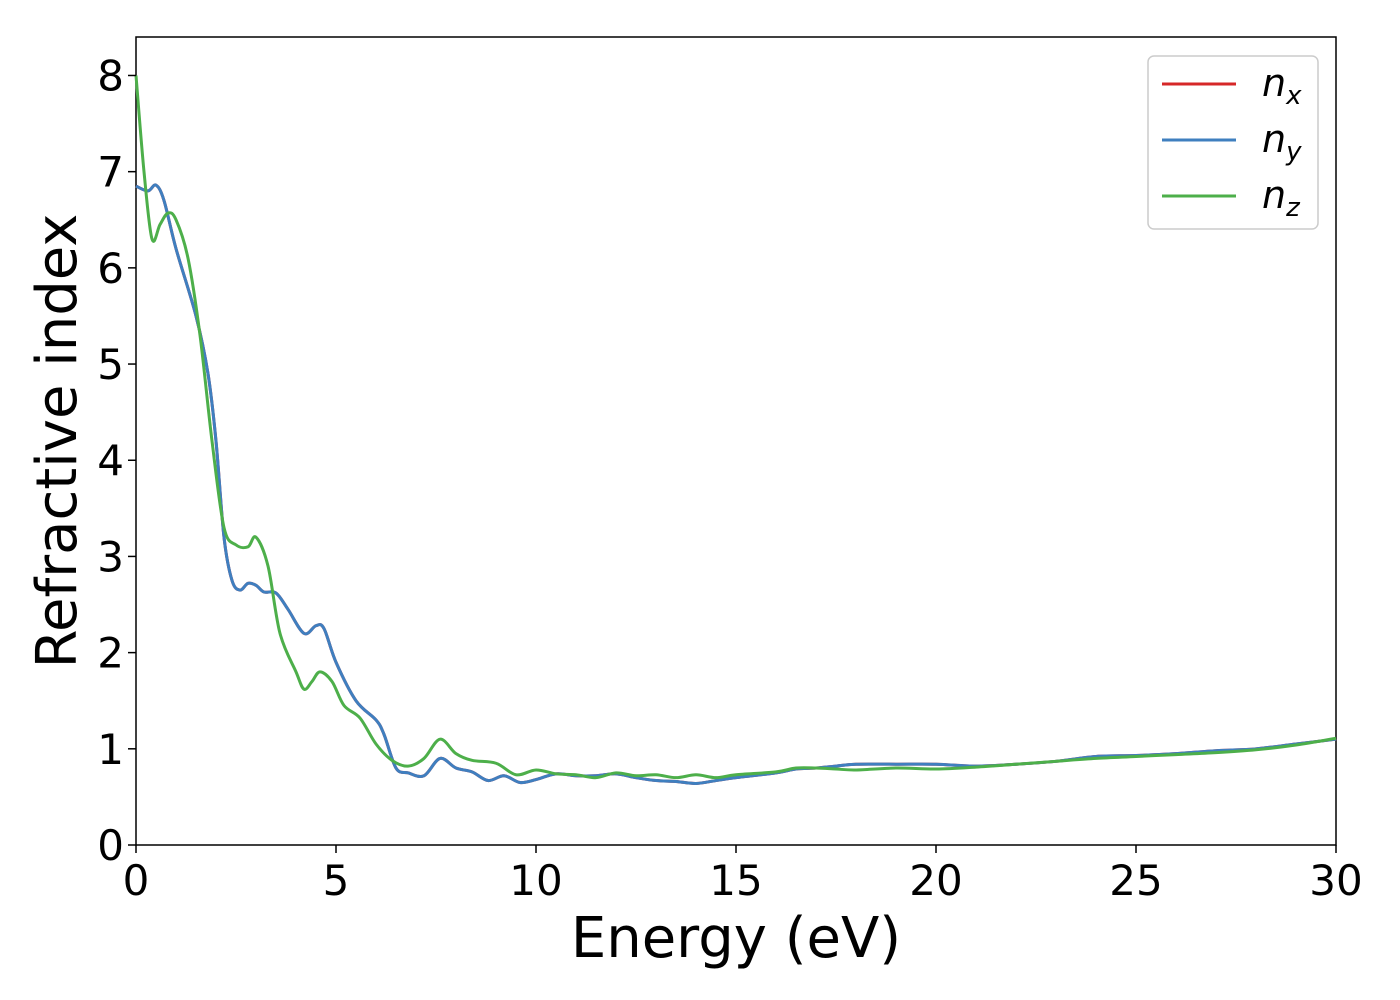  What do you see at coordinates (110, 845) in the screenshot?
I see `y-tick-label: 0` at bounding box center [110, 845].